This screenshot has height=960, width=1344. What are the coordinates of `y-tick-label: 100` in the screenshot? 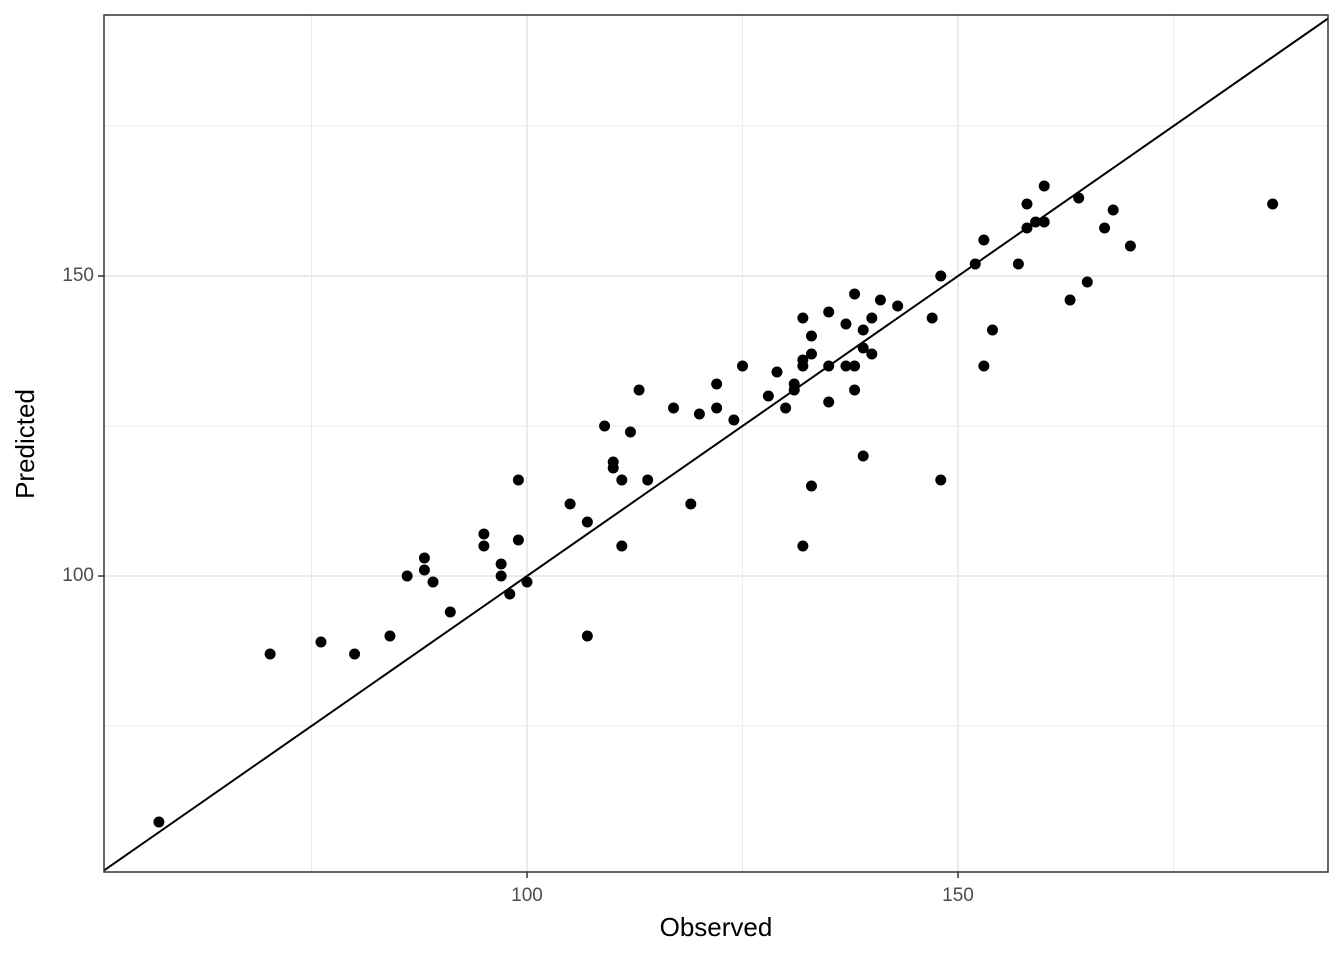 It's located at (78, 575).